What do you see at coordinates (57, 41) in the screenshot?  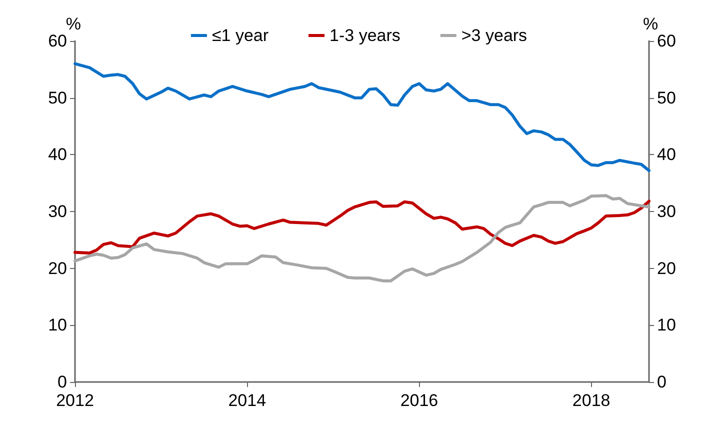 I see `y-tick-label: 60` at bounding box center [57, 41].